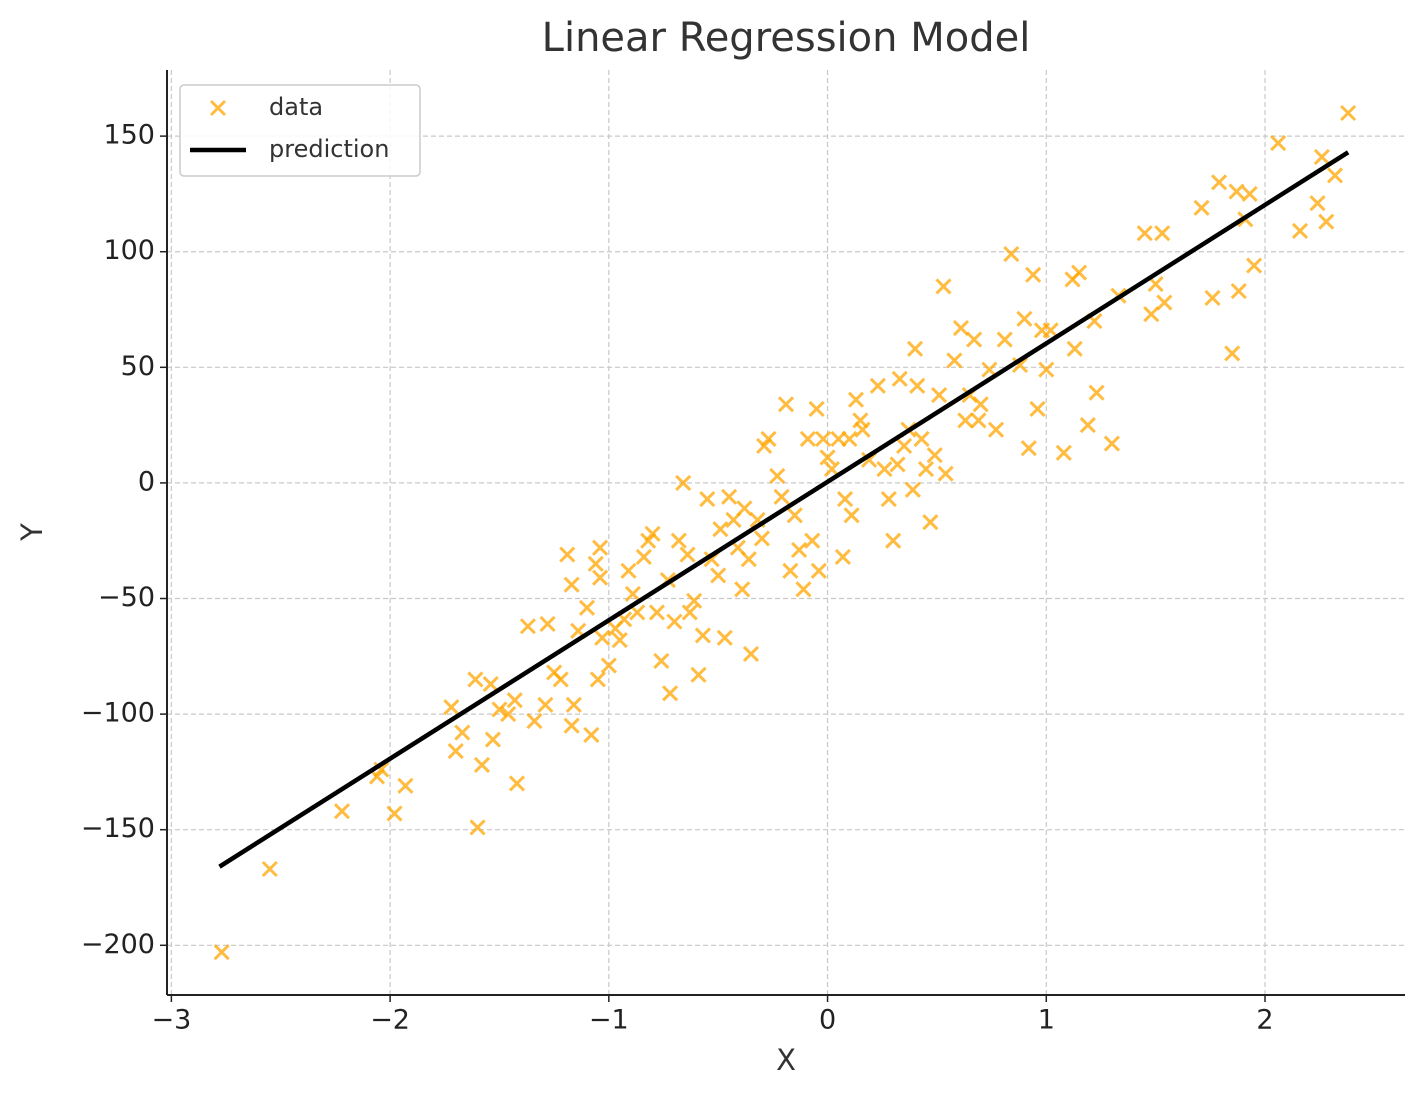 This screenshot has height=1105, width=1425. I want to click on legend-label: prediction, so click(329, 149).